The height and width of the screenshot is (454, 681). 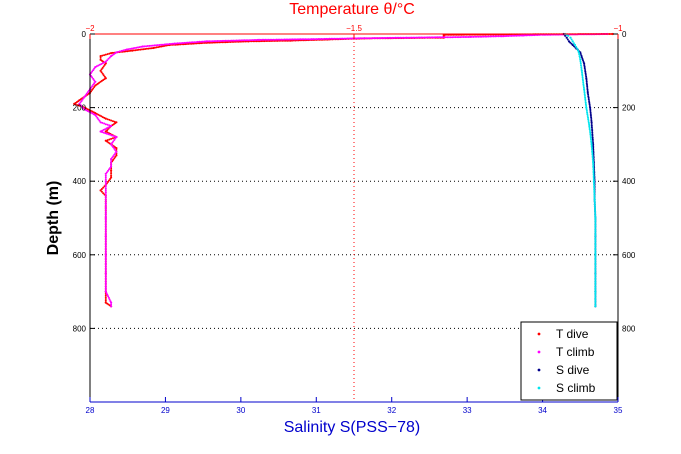 What do you see at coordinates (53, 218) in the screenshot?
I see `y-axis-title: Depth (m)` at bounding box center [53, 218].